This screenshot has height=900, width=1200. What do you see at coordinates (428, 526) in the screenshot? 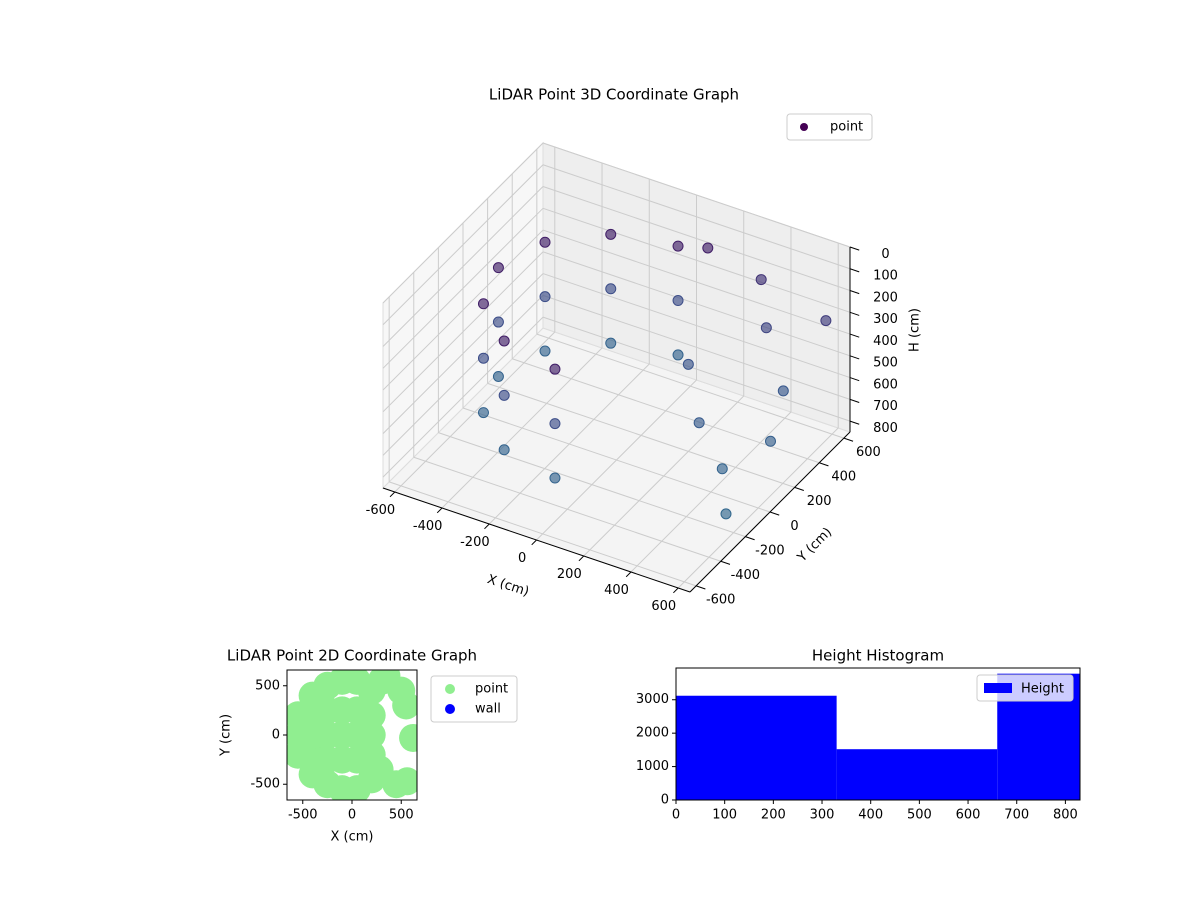
I see `x-tick-label: -400` at bounding box center [428, 526].